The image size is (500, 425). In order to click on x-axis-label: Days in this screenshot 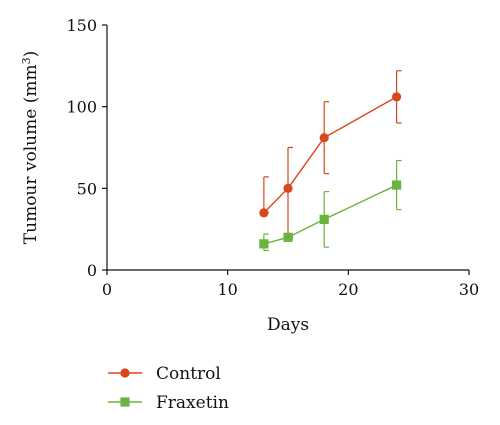, I will do `click(288, 325)`.